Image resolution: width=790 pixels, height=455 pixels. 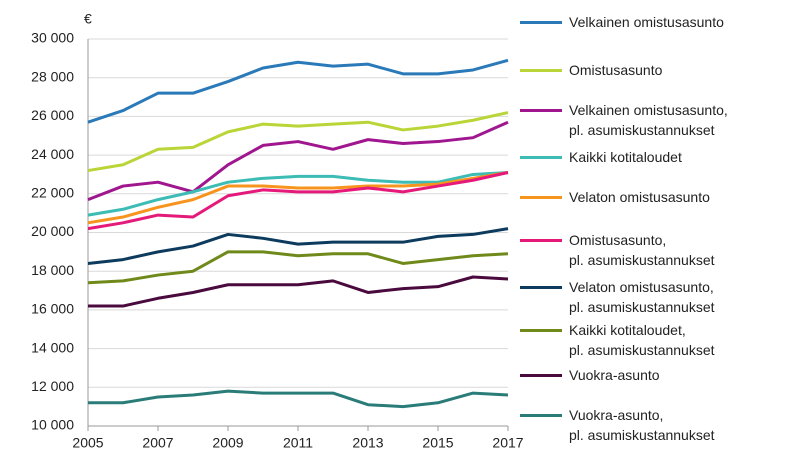 I want to click on legend-item: Omistusasunto, pl. asumiskustannukset, so click(x=617, y=250).